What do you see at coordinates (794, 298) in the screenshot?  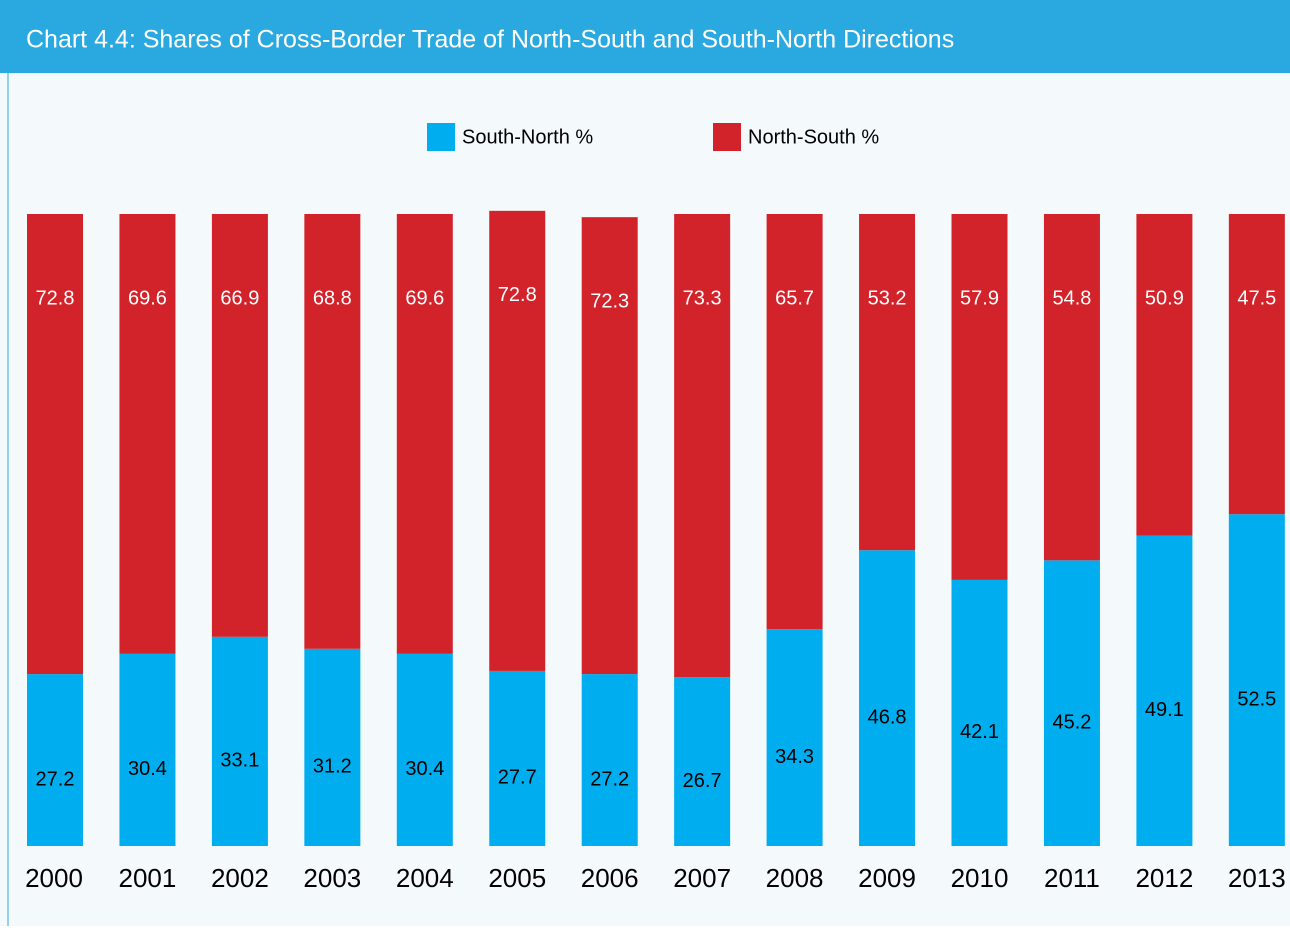 I see `data-label: 65.7` at bounding box center [794, 298].